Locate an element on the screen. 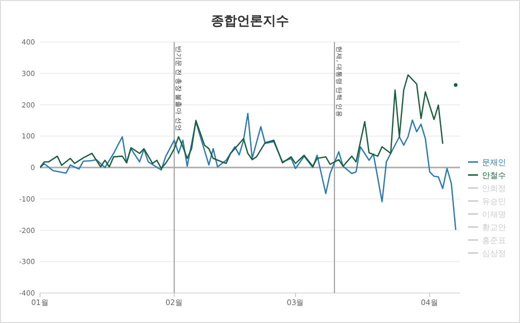 This screenshot has height=323, width=520. legend-label: 문재인 is located at coordinates (494, 162).